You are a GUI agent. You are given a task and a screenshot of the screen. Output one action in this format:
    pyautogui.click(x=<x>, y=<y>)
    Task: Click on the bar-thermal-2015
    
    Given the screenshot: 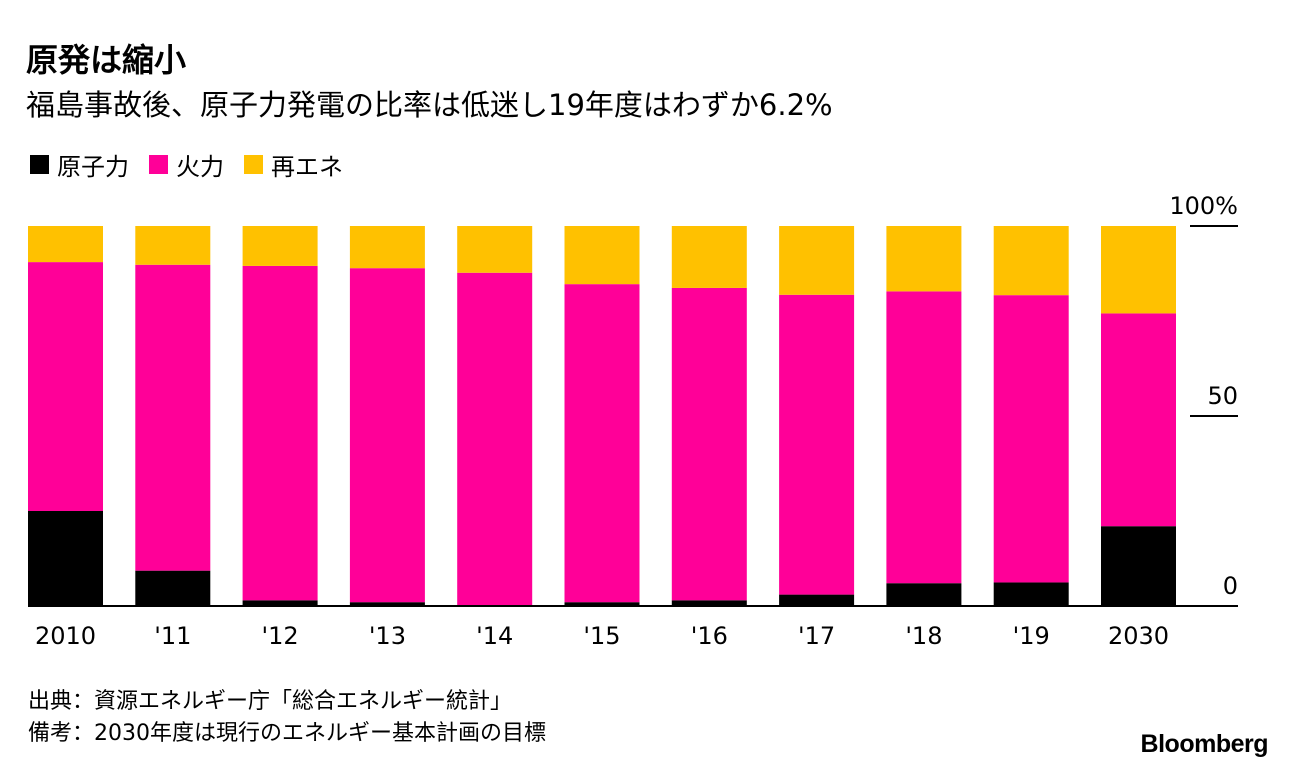 What is the action you would take?
    pyautogui.click(x=602, y=443)
    